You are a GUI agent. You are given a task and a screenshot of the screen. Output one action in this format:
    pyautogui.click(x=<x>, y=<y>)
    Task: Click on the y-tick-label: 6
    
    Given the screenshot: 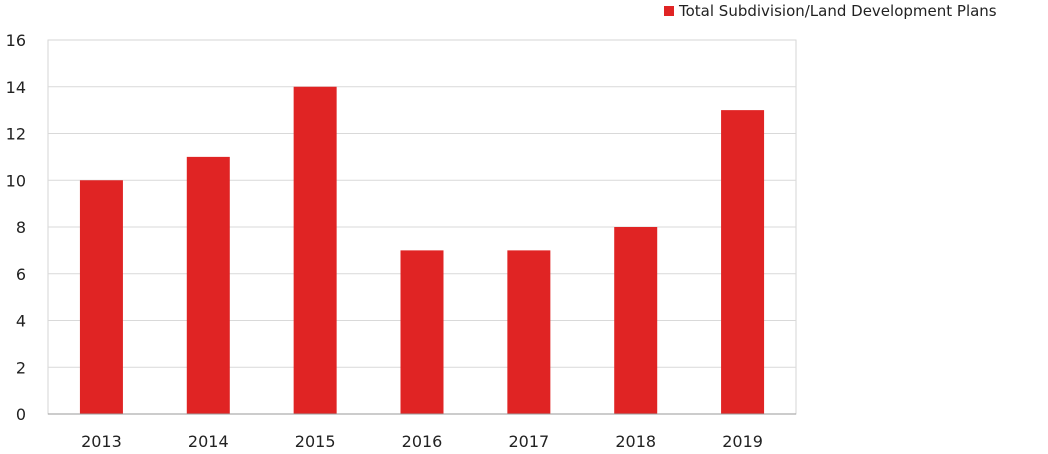 What is the action you would take?
    pyautogui.click(x=21, y=274)
    